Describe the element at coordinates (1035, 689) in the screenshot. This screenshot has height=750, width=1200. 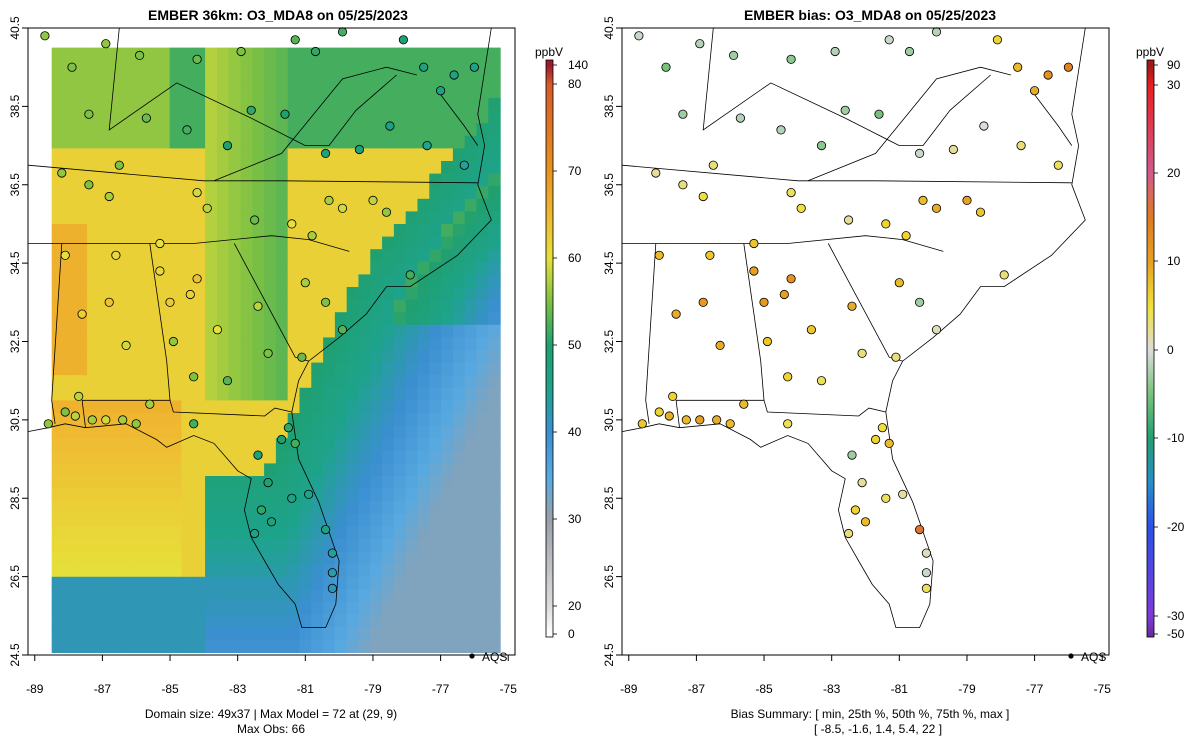
I see `x-tick-label: -77` at that location.